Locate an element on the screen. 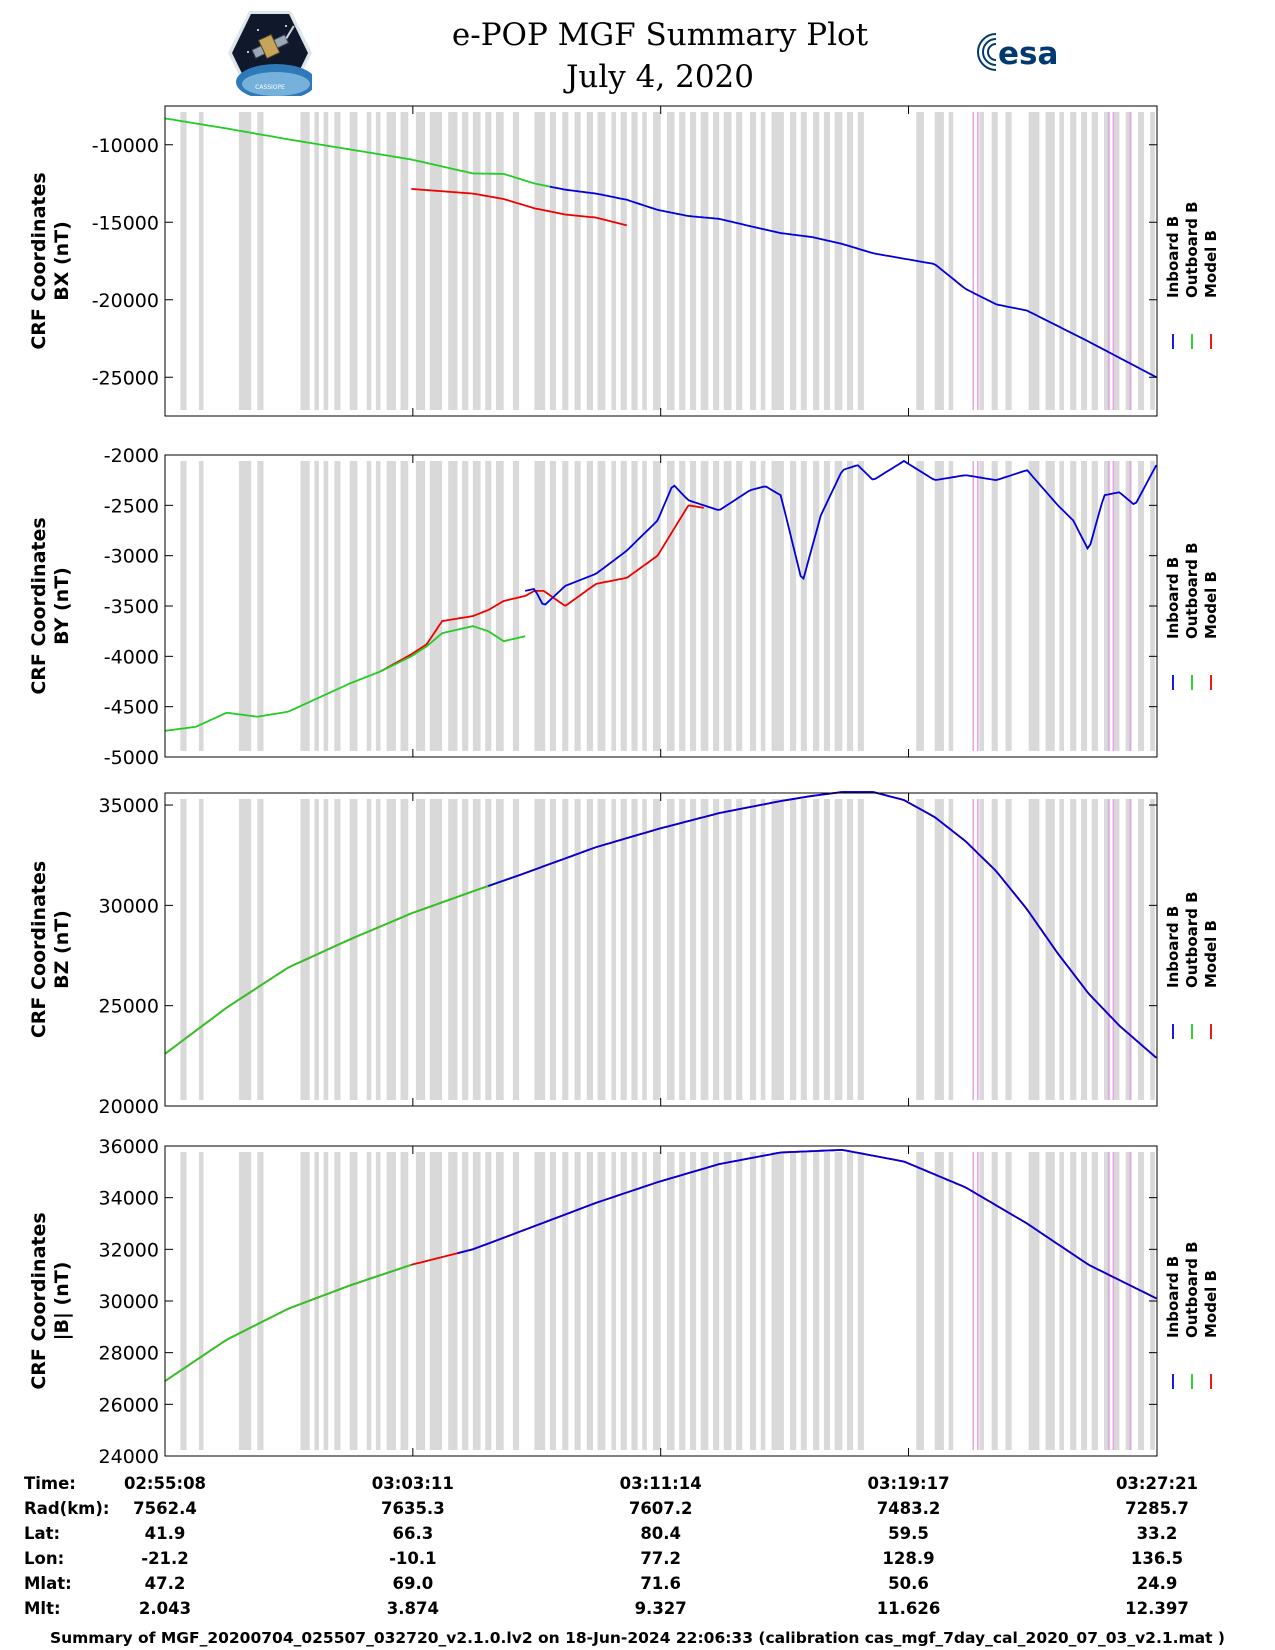  legend-label-model-b: Model B is located at coordinates (1211, 264).